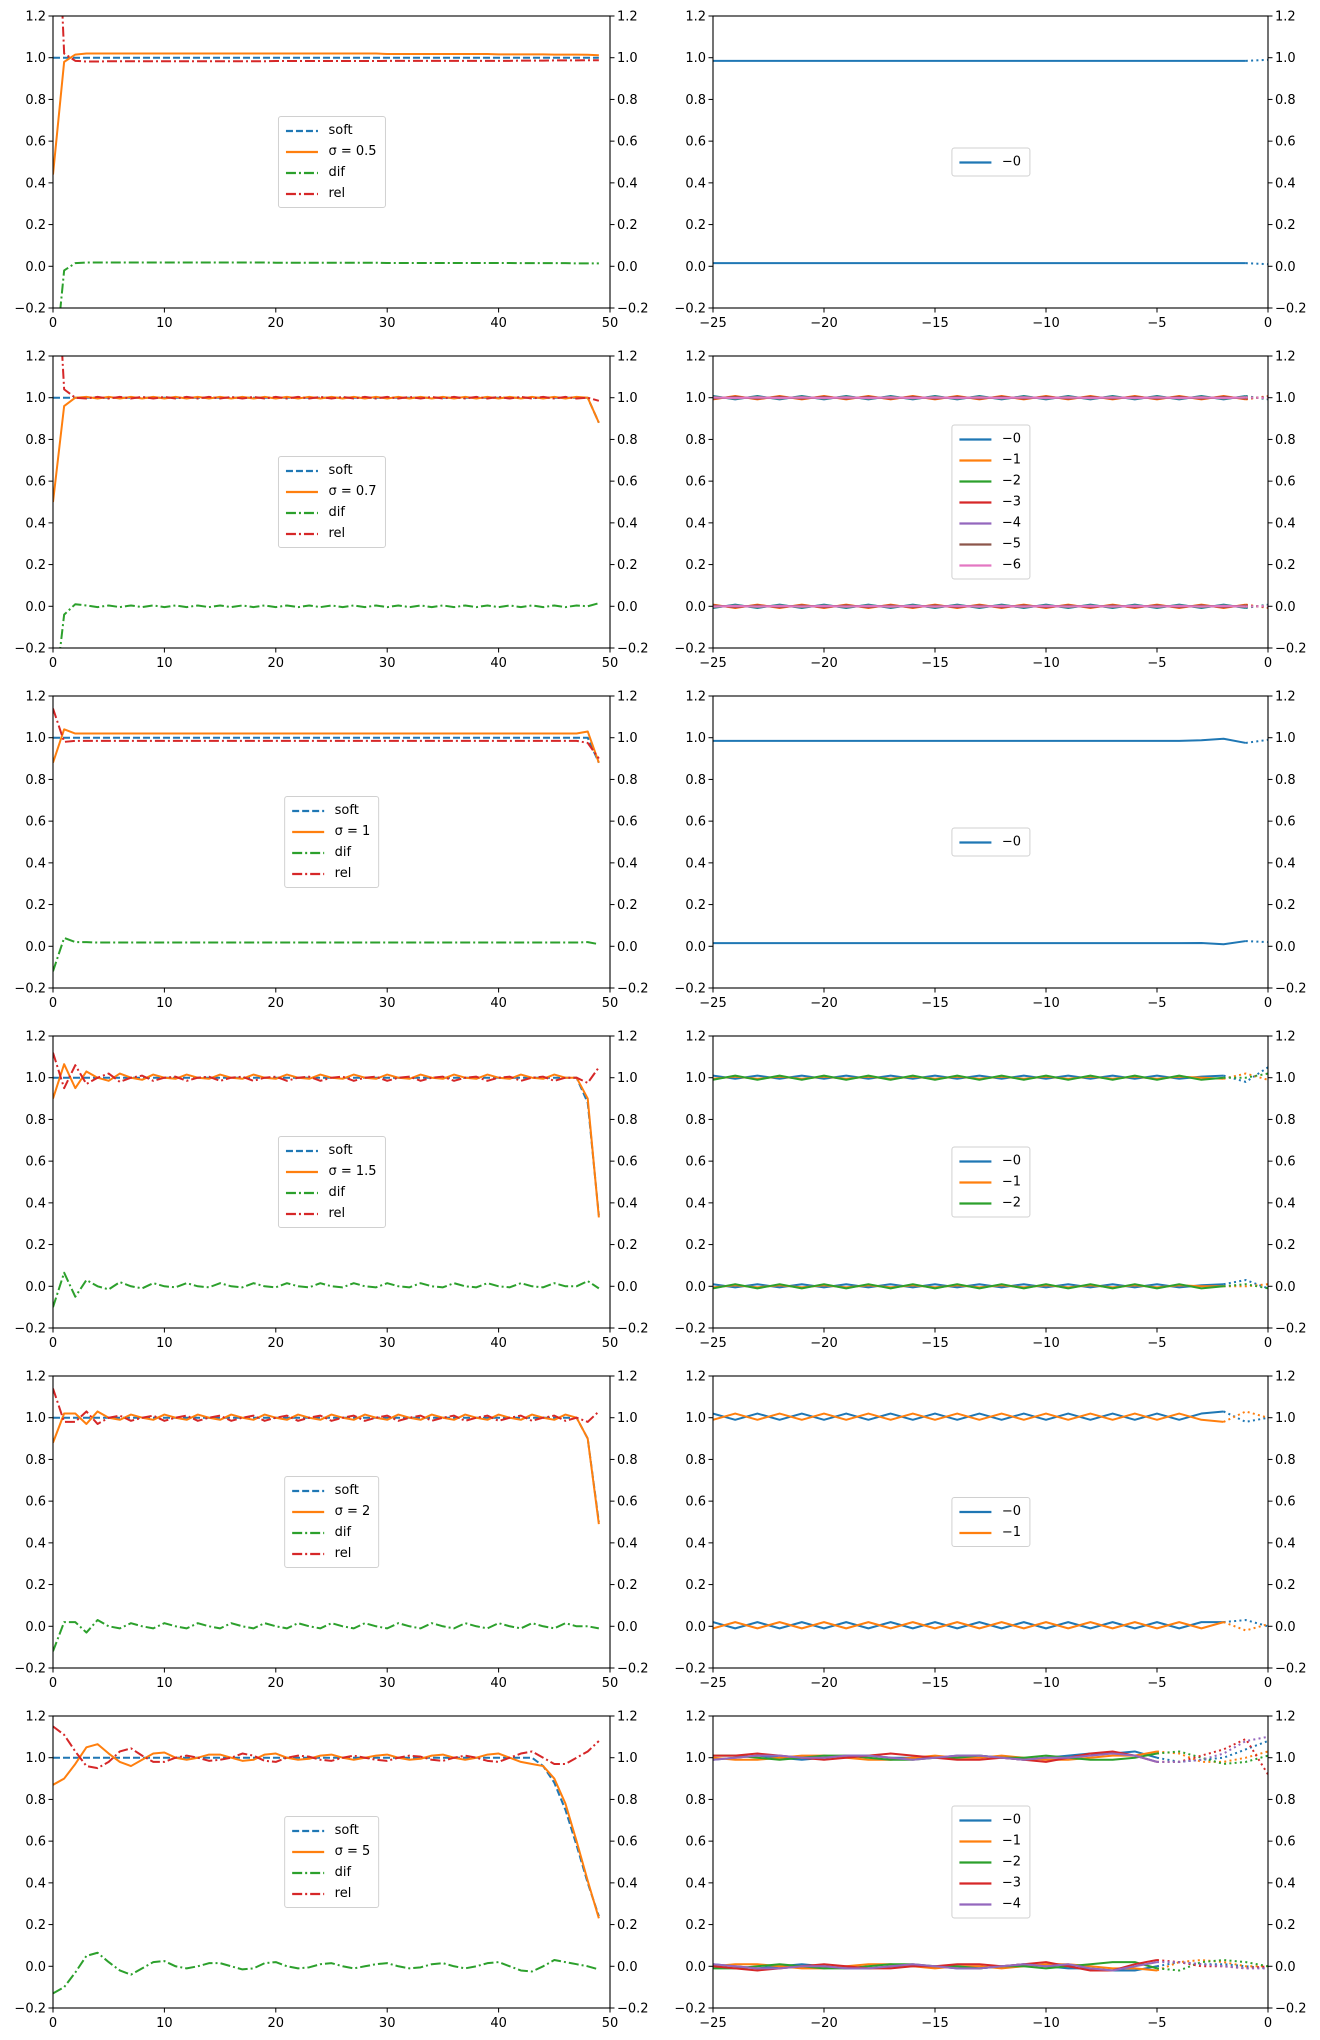 The height and width of the screenshot is (2040, 1320). Describe the element at coordinates (330, 1213) in the screenshot. I see `legend-entry: rel` at that location.